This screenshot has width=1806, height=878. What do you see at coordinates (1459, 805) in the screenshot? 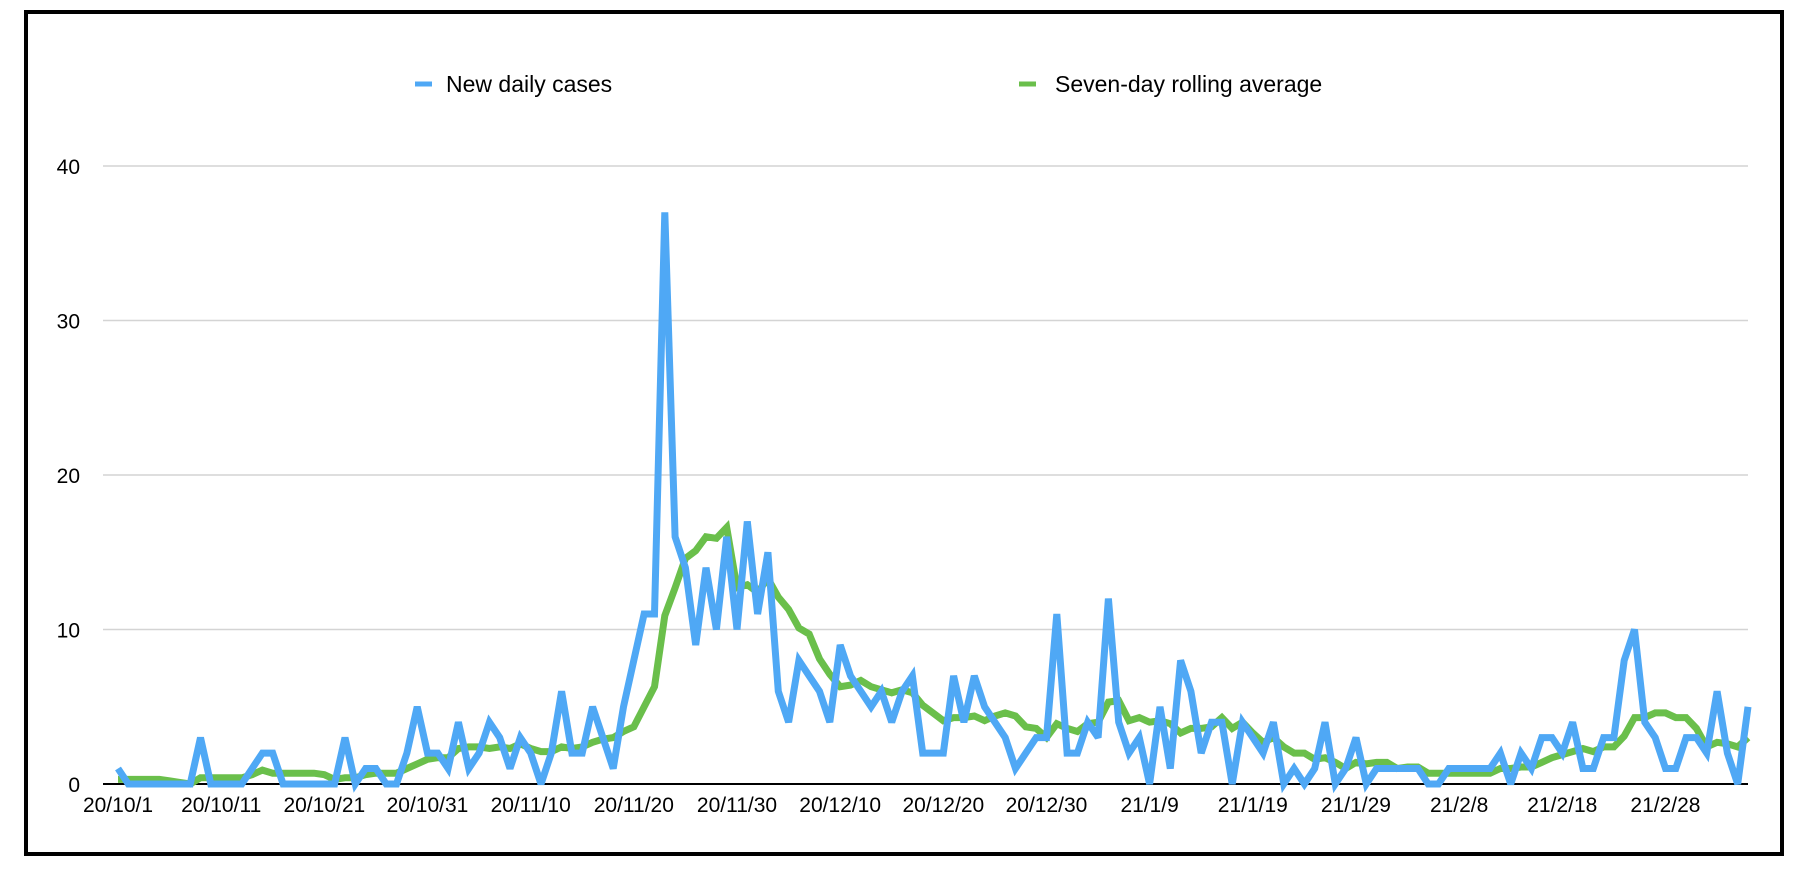
I see `x-tick-label: 21/2/8` at bounding box center [1459, 805].